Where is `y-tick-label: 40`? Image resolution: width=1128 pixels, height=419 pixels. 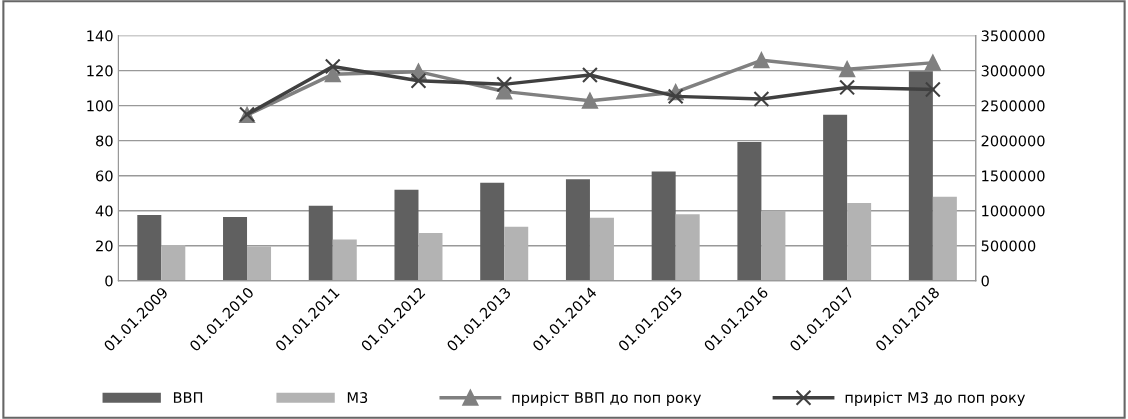
y-tick-label: 40 is located at coordinates (104, 211).